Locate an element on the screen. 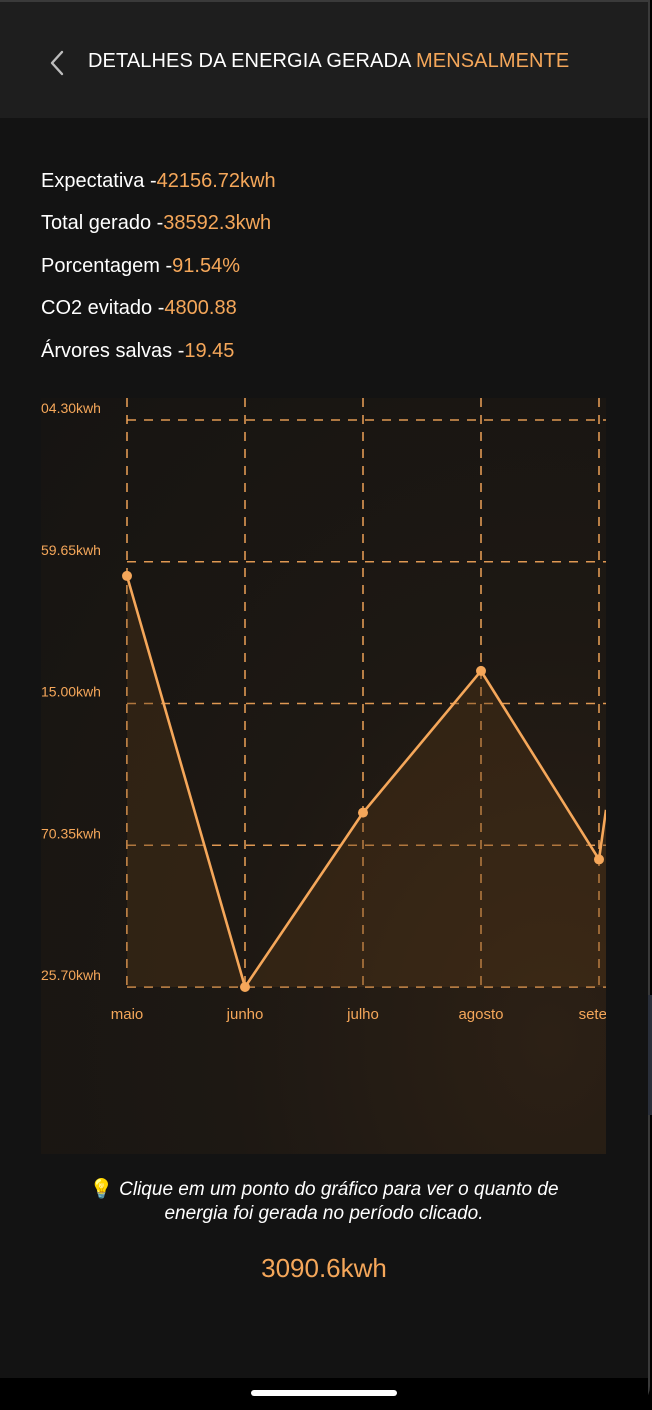  stat-value: 4800.88 is located at coordinates (200, 308).